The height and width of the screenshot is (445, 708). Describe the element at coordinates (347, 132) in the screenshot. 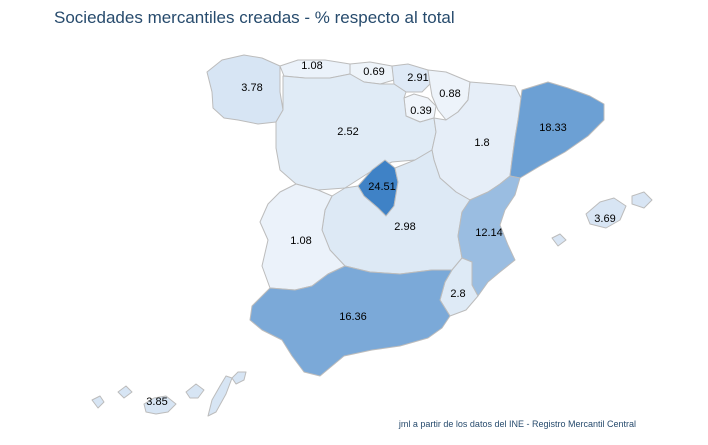

I see `label-castilla-y-leon: 2.52` at that location.